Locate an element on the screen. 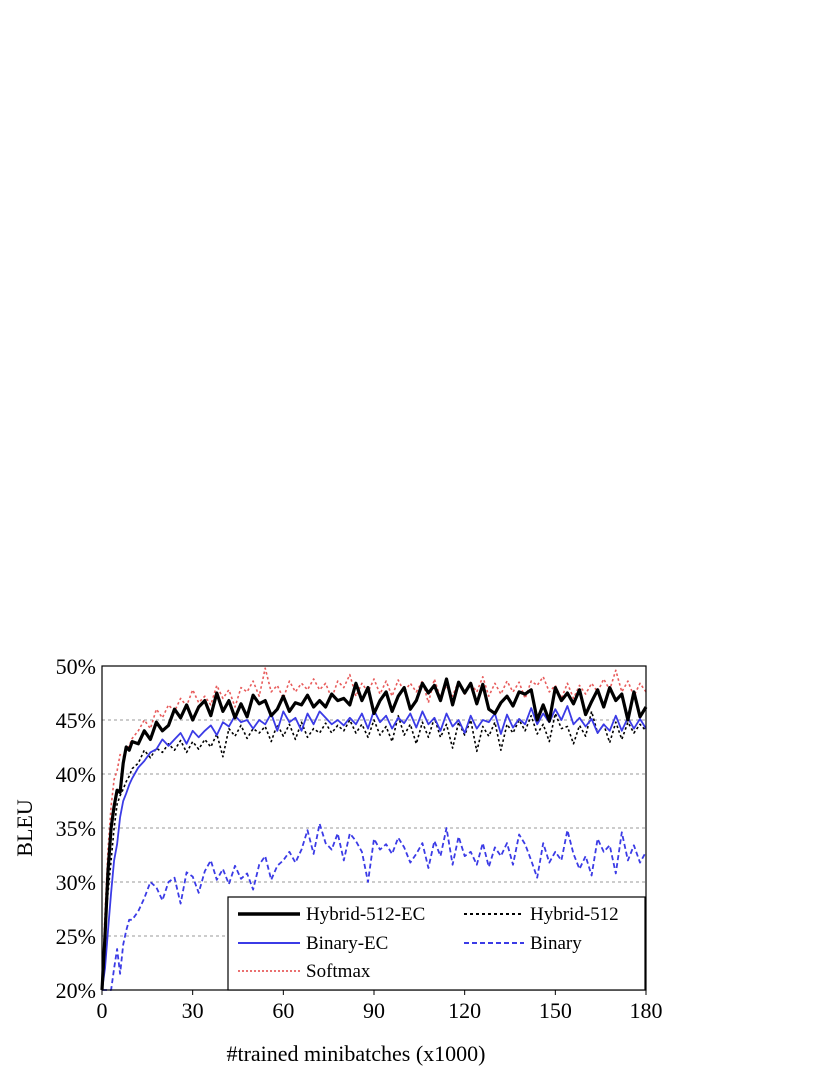 This screenshot has width=830, height=1074. y-tick-label: 20% is located at coordinates (76, 990).